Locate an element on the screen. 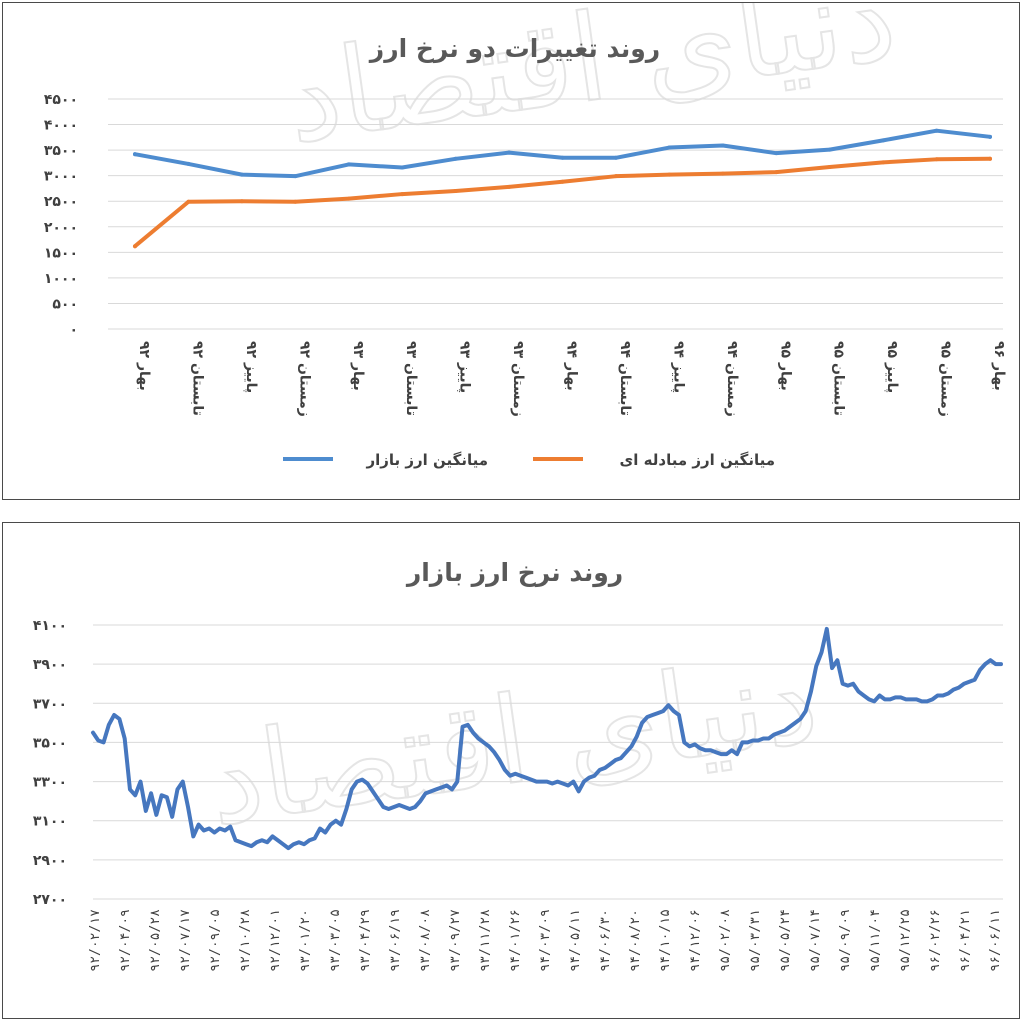 The image size is (1024, 1021). y-tick-label: ۲۹۰۰ is located at coordinates (50, 861).